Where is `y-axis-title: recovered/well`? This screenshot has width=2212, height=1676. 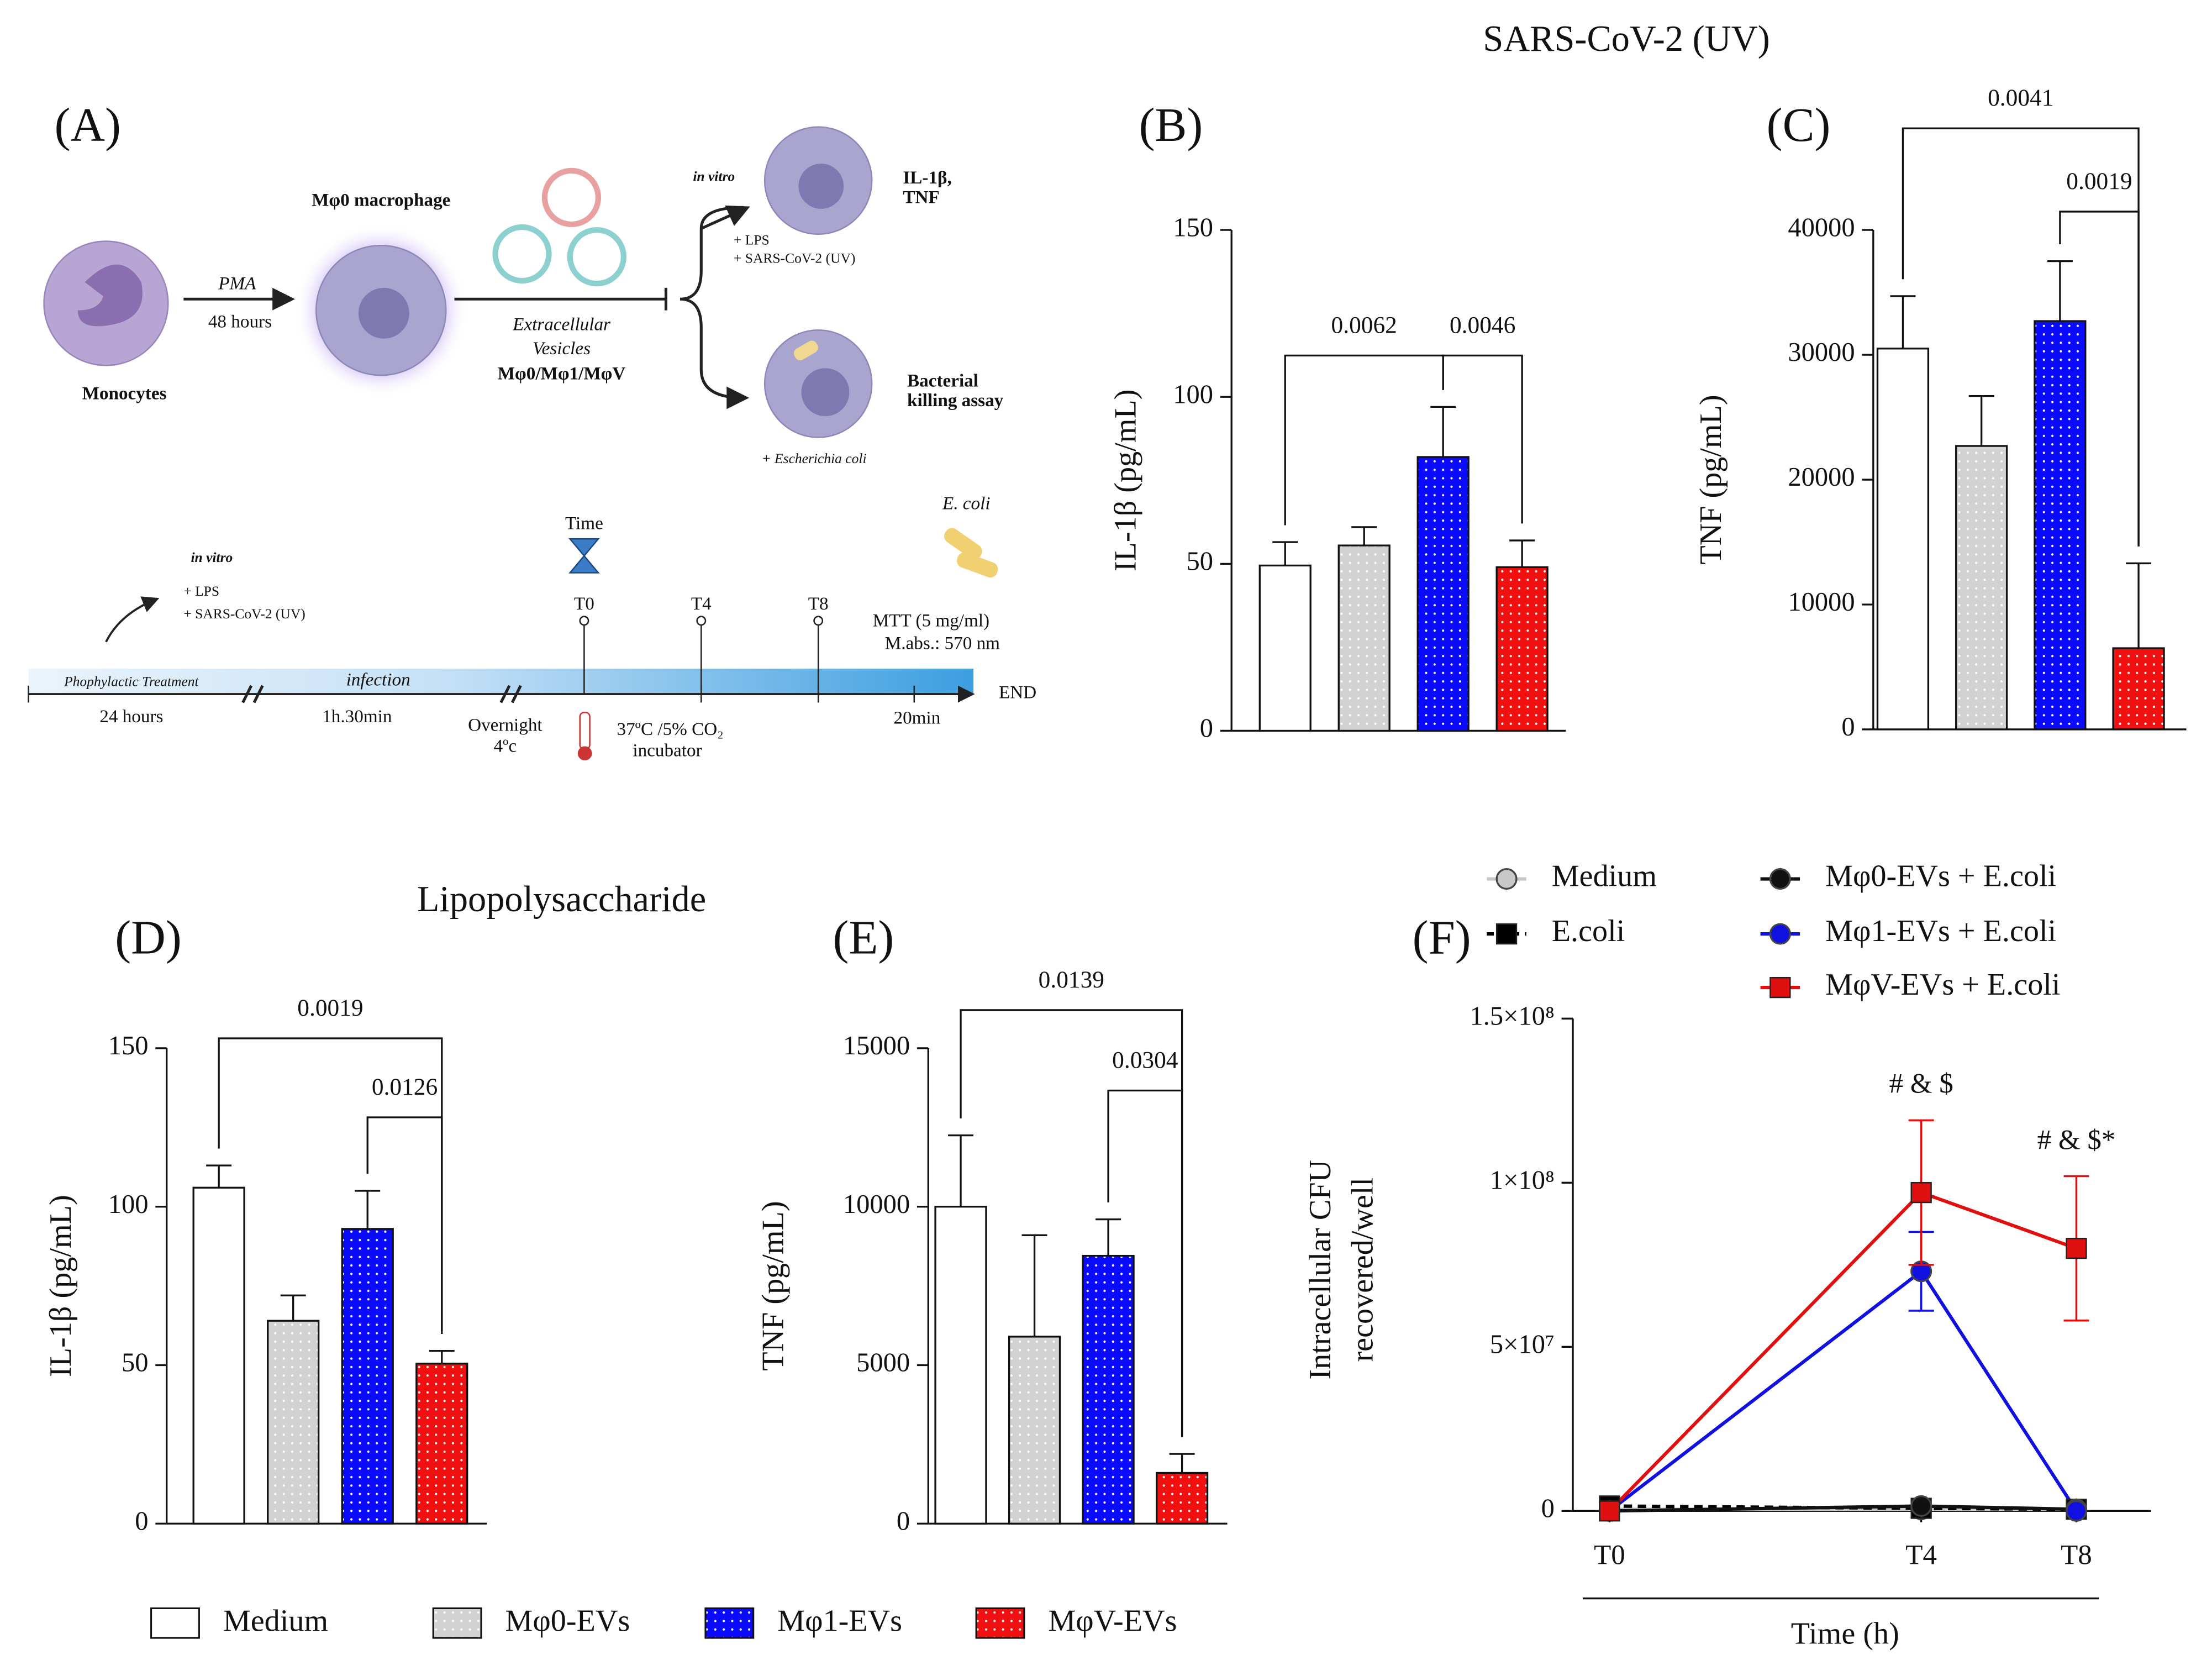 y-axis-title: recovered/well is located at coordinates (1363, 1270).